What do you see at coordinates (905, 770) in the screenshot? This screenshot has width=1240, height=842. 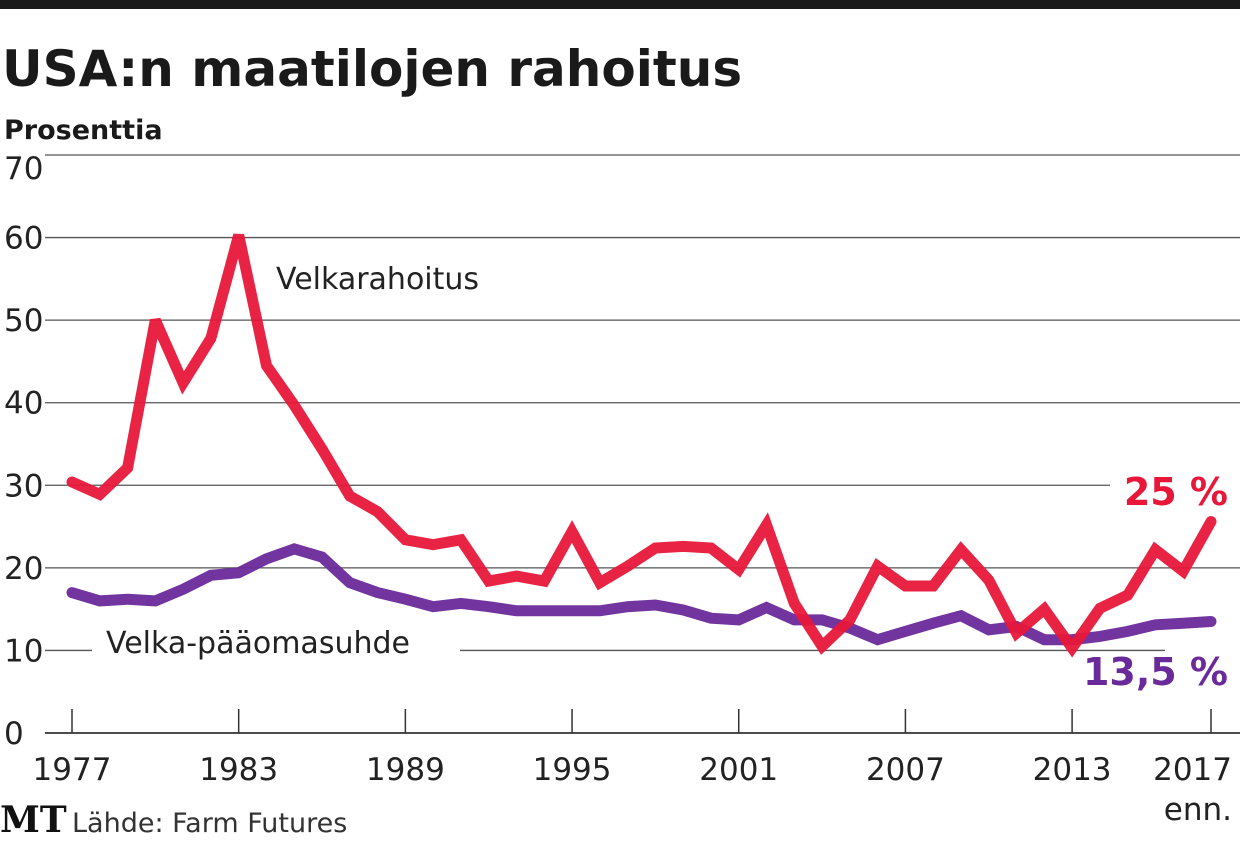 I see `x-tick-label: 2007` at bounding box center [905, 770].